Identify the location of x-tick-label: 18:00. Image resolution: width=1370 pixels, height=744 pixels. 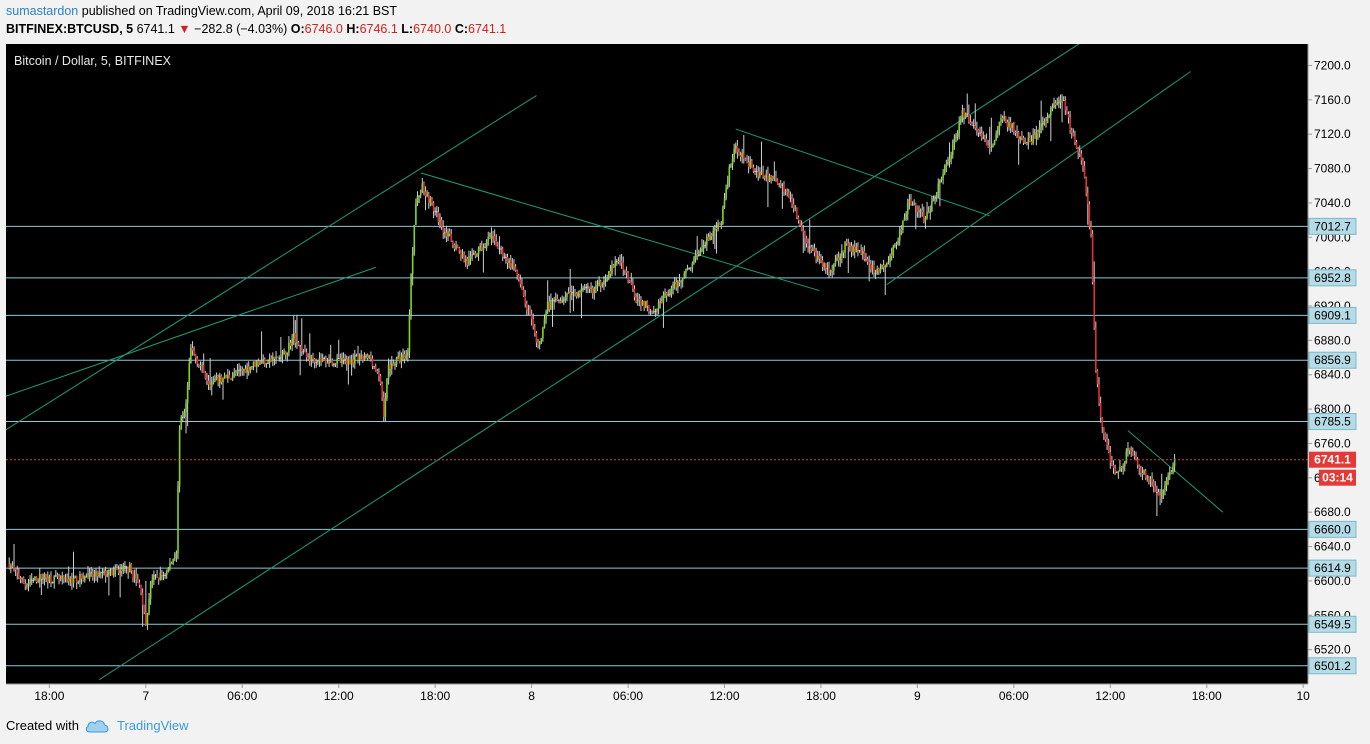
(821, 696).